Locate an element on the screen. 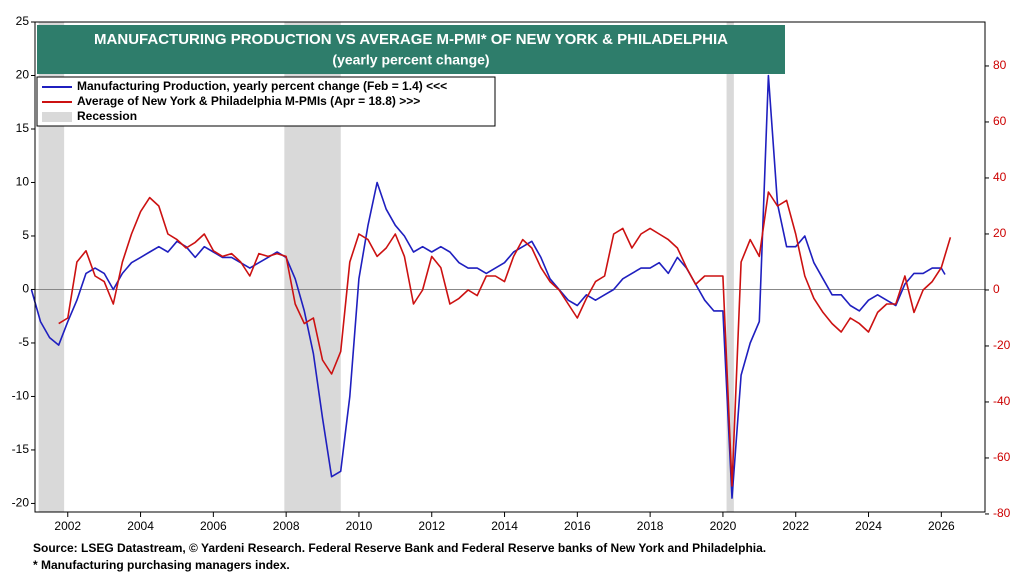 The height and width of the screenshot is (577, 1024). y2-tick-label: -40 is located at coordinates (1002, 401).